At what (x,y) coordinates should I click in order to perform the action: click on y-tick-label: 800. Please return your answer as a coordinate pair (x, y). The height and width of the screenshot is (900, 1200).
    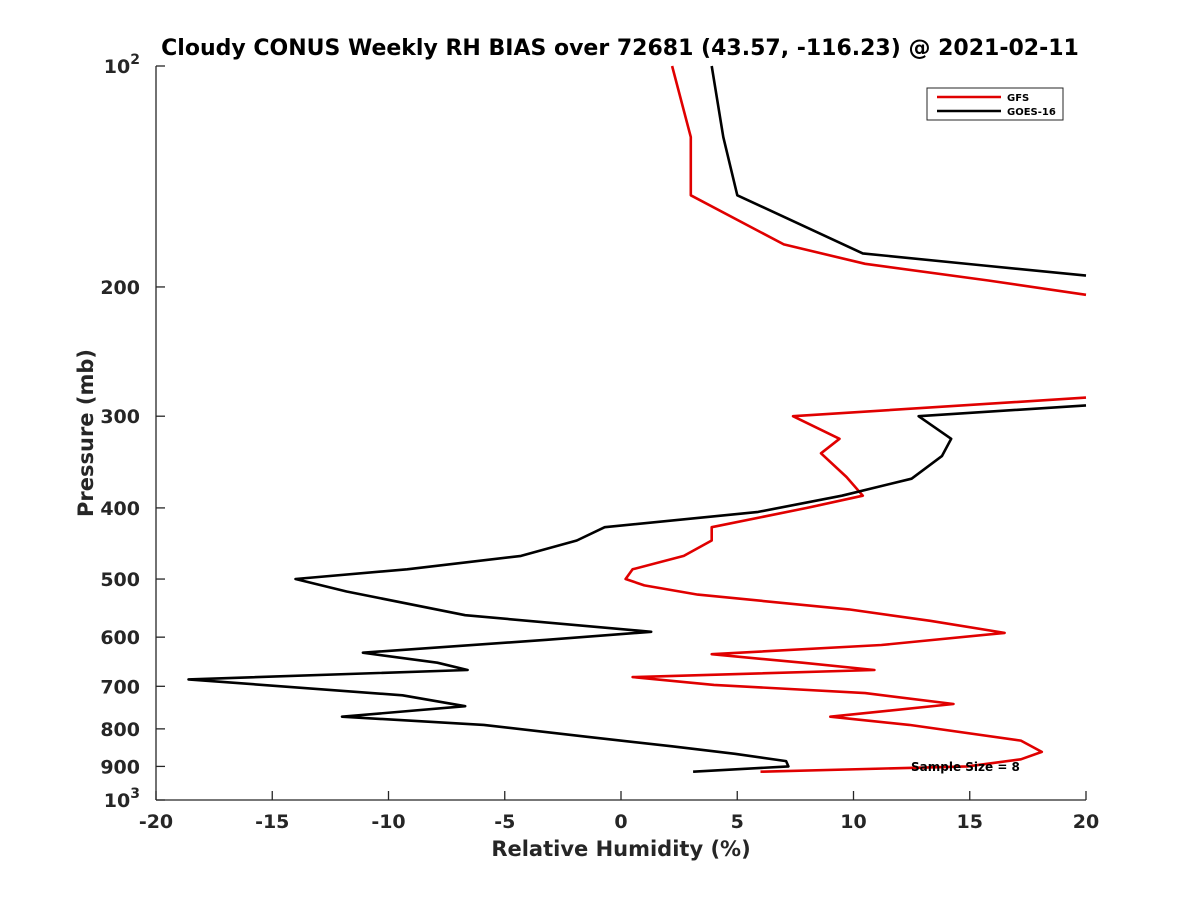
    Looking at the image, I should click on (120, 730).